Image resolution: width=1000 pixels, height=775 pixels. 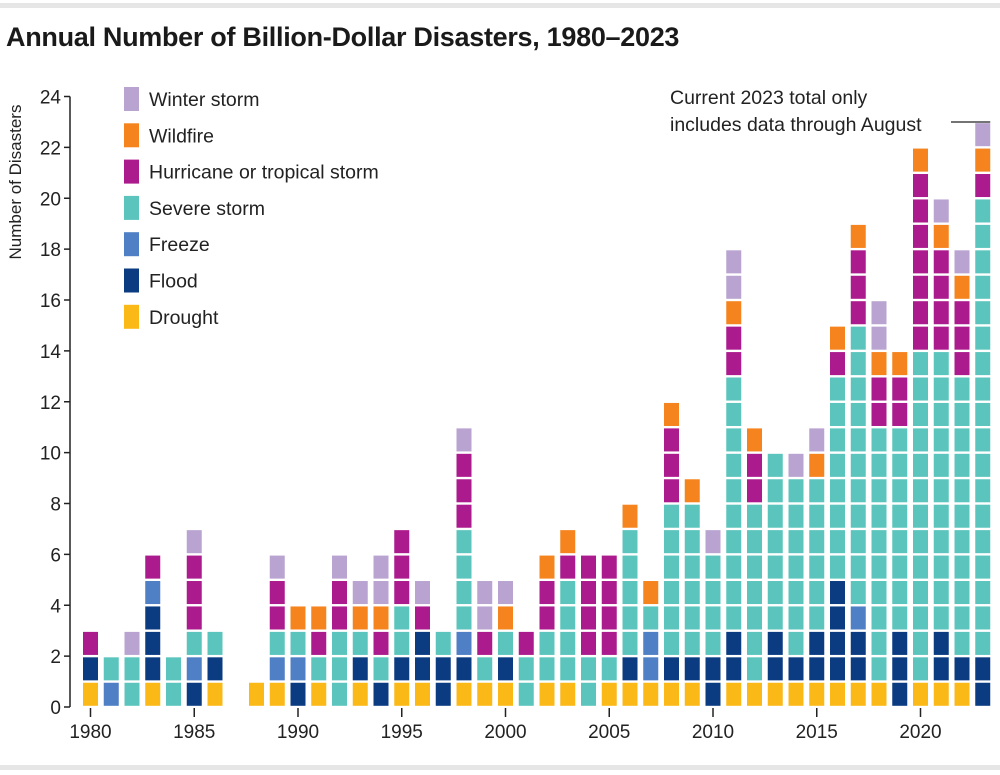 I want to click on legend-label: Freeze, so click(x=179, y=245).